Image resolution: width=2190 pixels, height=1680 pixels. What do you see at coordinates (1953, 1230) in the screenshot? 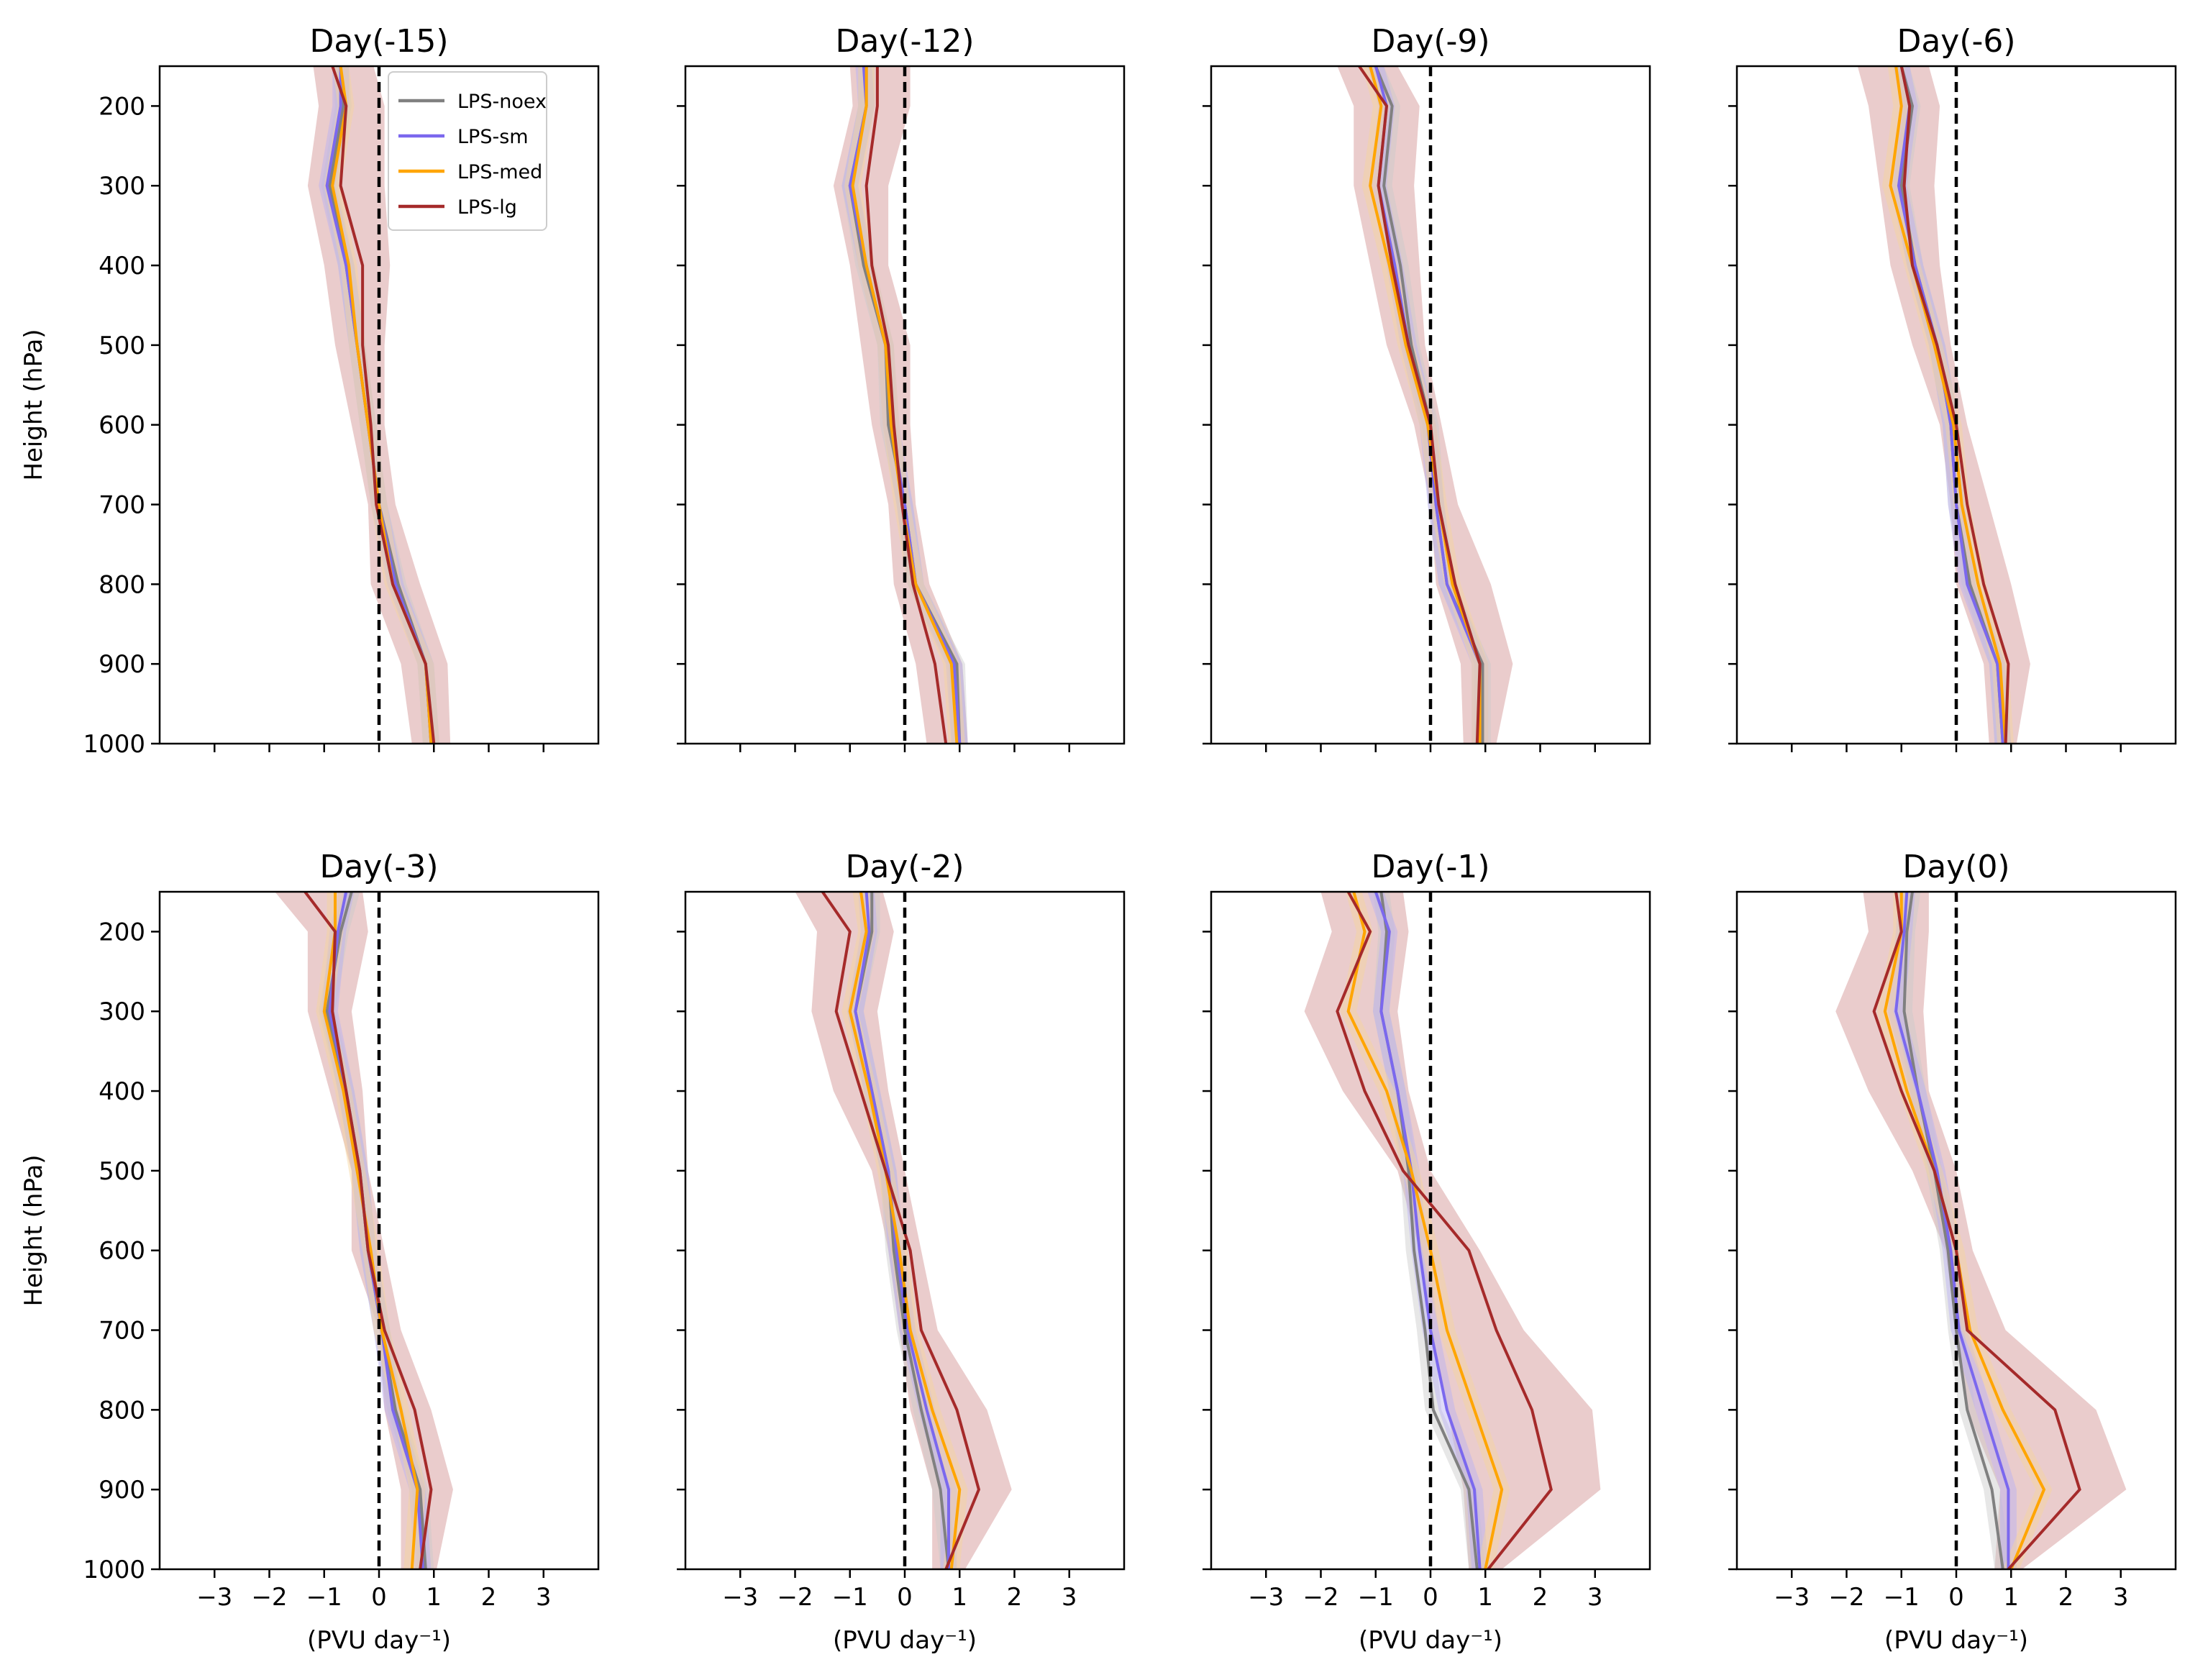
I see `series-line-lps-noex` at bounding box center [1953, 1230].